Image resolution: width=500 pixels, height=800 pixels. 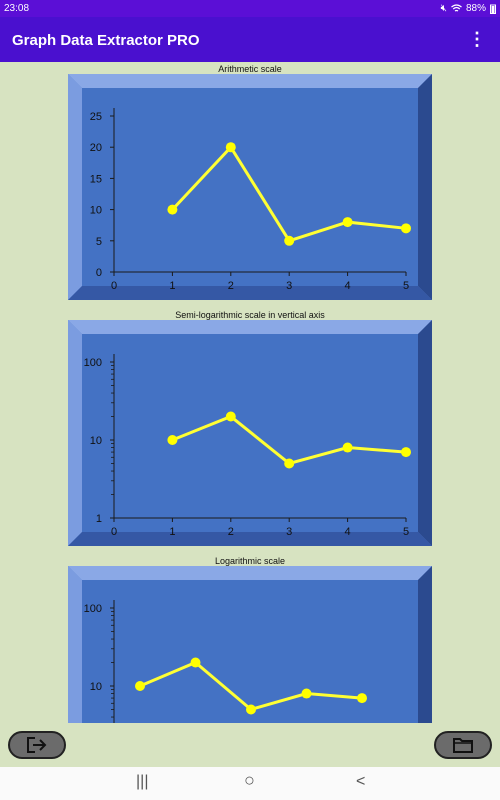 What do you see at coordinates (250, 745) in the screenshot?
I see `bottom-toolbar` at bounding box center [250, 745].